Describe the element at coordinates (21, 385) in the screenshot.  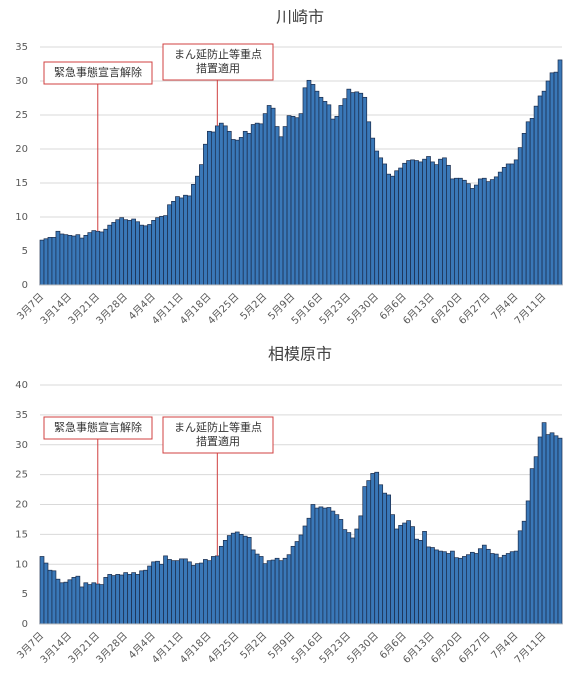
I see `y-tick-label: 40` at that location.